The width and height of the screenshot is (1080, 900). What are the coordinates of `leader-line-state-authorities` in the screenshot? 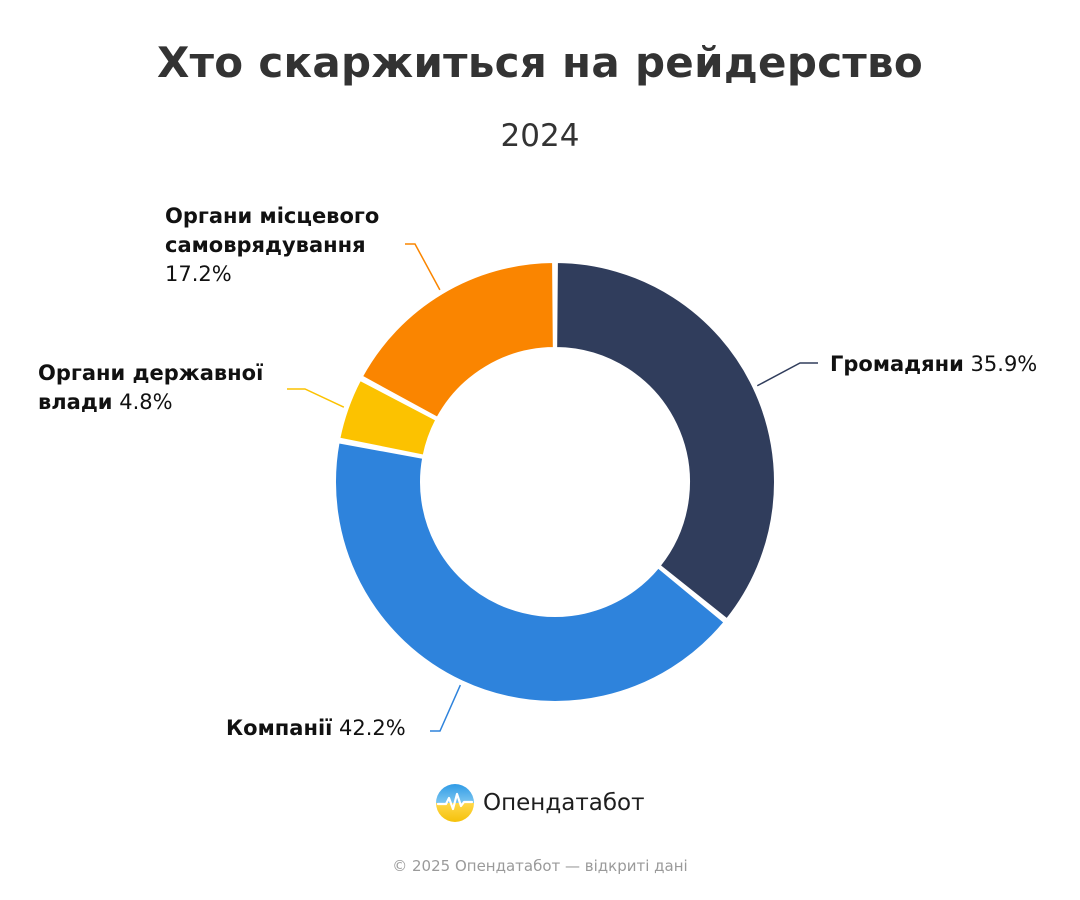 It's located at (316, 398).